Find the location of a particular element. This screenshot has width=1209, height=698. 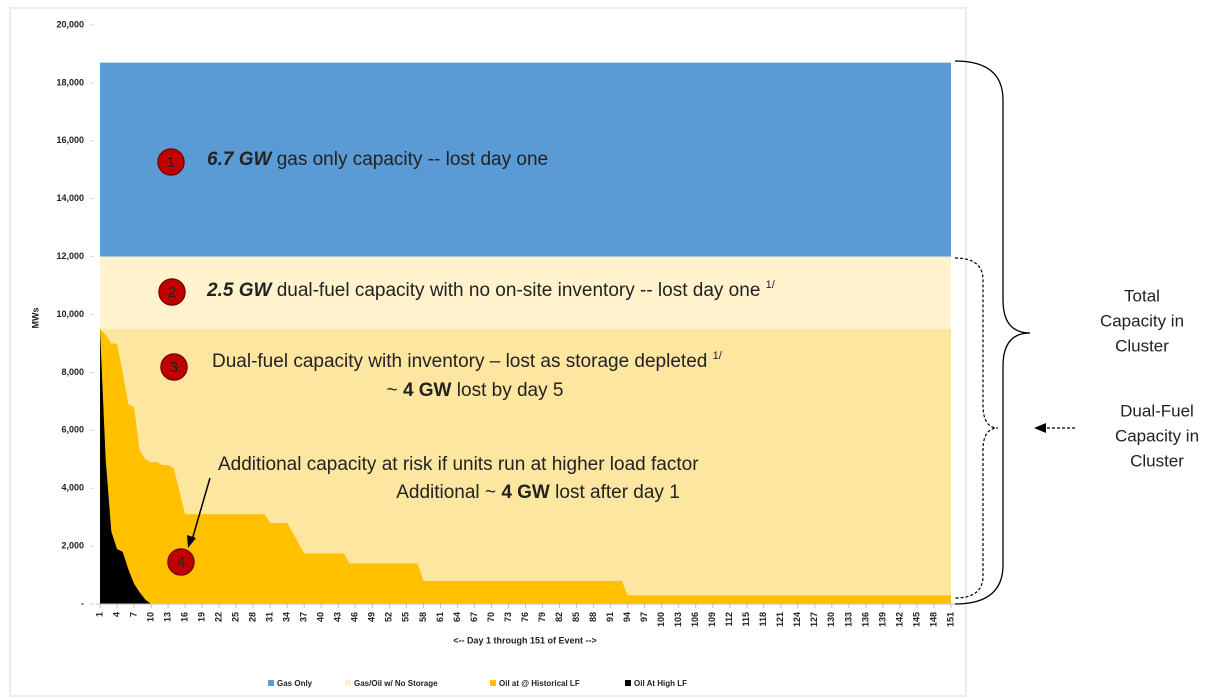

annotation-3-line: ~ 4 GW lost by day 5 is located at coordinates (475, 390).